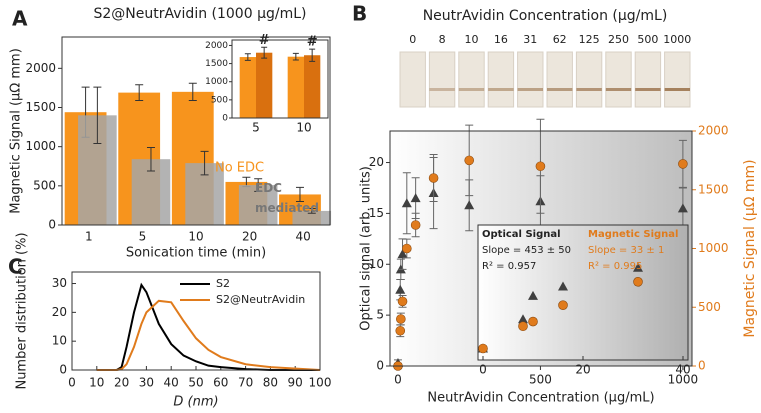 This screenshot has width=761, height=413. Describe the element at coordinates (633, 234) in the screenshot. I see `legend-label: Magnetic Signal` at that location.